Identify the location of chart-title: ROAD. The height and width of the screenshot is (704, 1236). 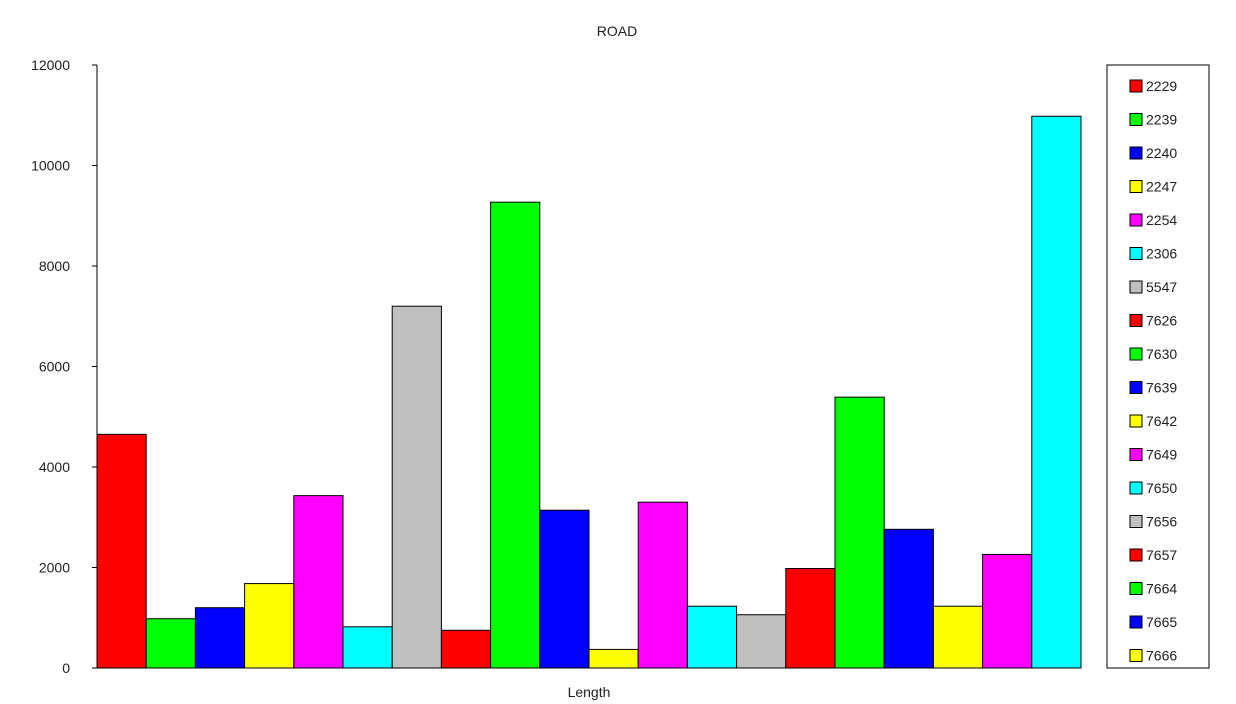
(617, 31).